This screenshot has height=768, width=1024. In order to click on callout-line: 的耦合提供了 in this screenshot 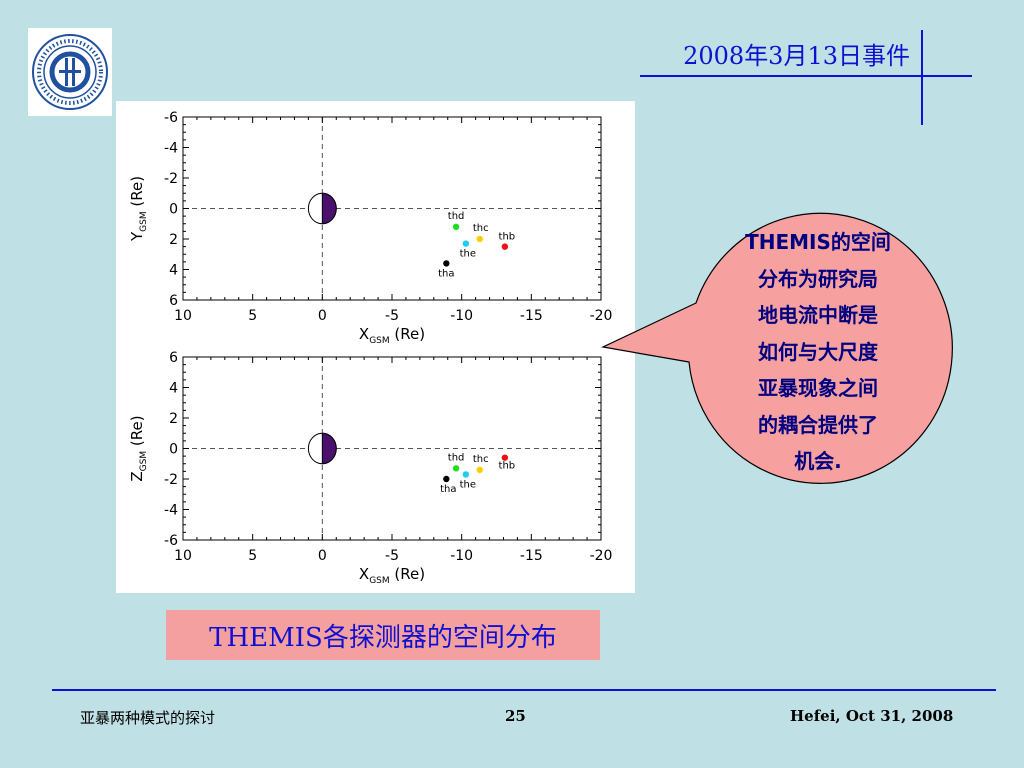, I will do `click(818, 424)`.